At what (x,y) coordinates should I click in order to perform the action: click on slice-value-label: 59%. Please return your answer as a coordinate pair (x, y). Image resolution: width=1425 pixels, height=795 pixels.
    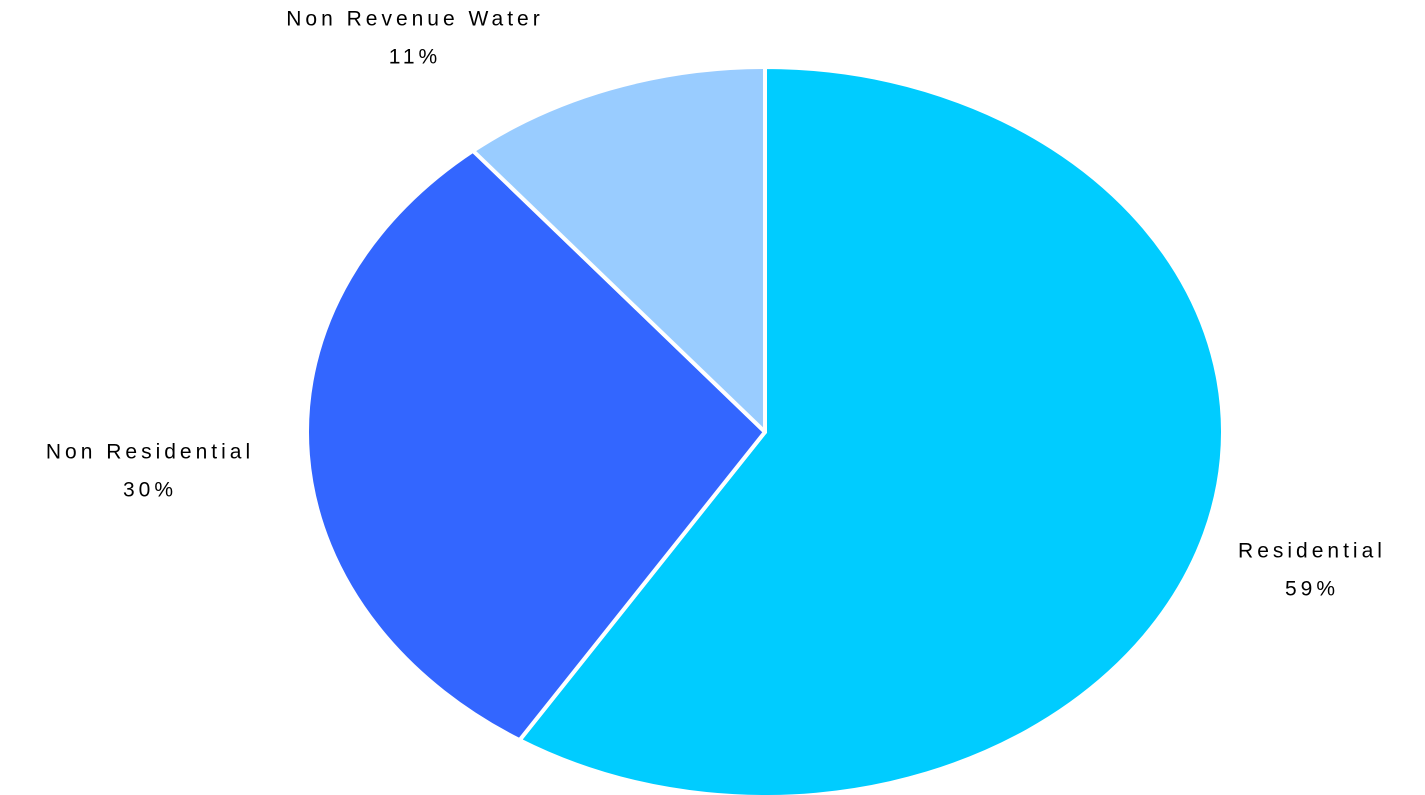
    Looking at the image, I should click on (1312, 589).